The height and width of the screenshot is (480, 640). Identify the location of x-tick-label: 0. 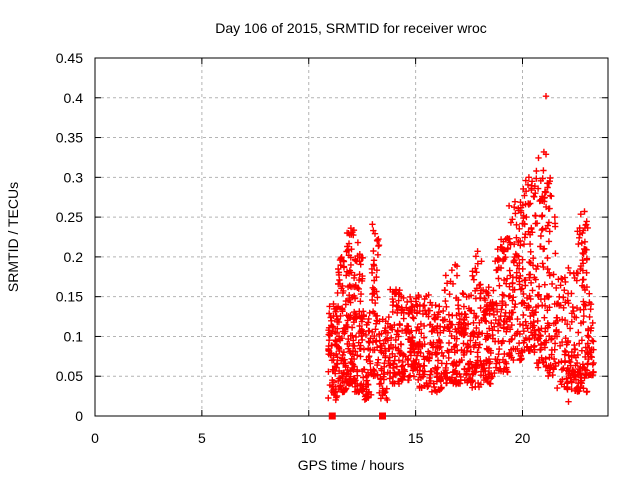
(95, 438).